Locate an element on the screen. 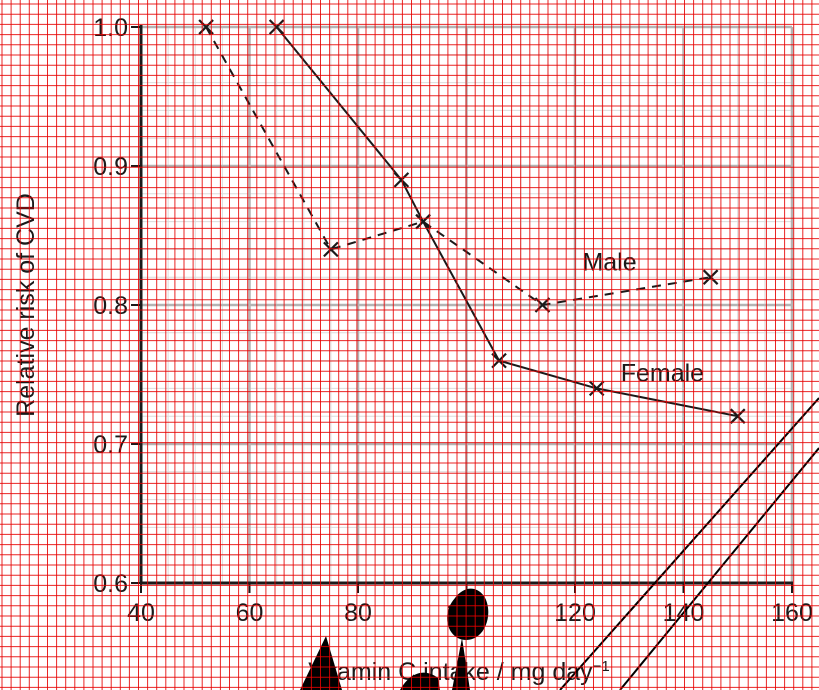 The image size is (819, 690). black-blob-shape is located at coordinates (468, 614).